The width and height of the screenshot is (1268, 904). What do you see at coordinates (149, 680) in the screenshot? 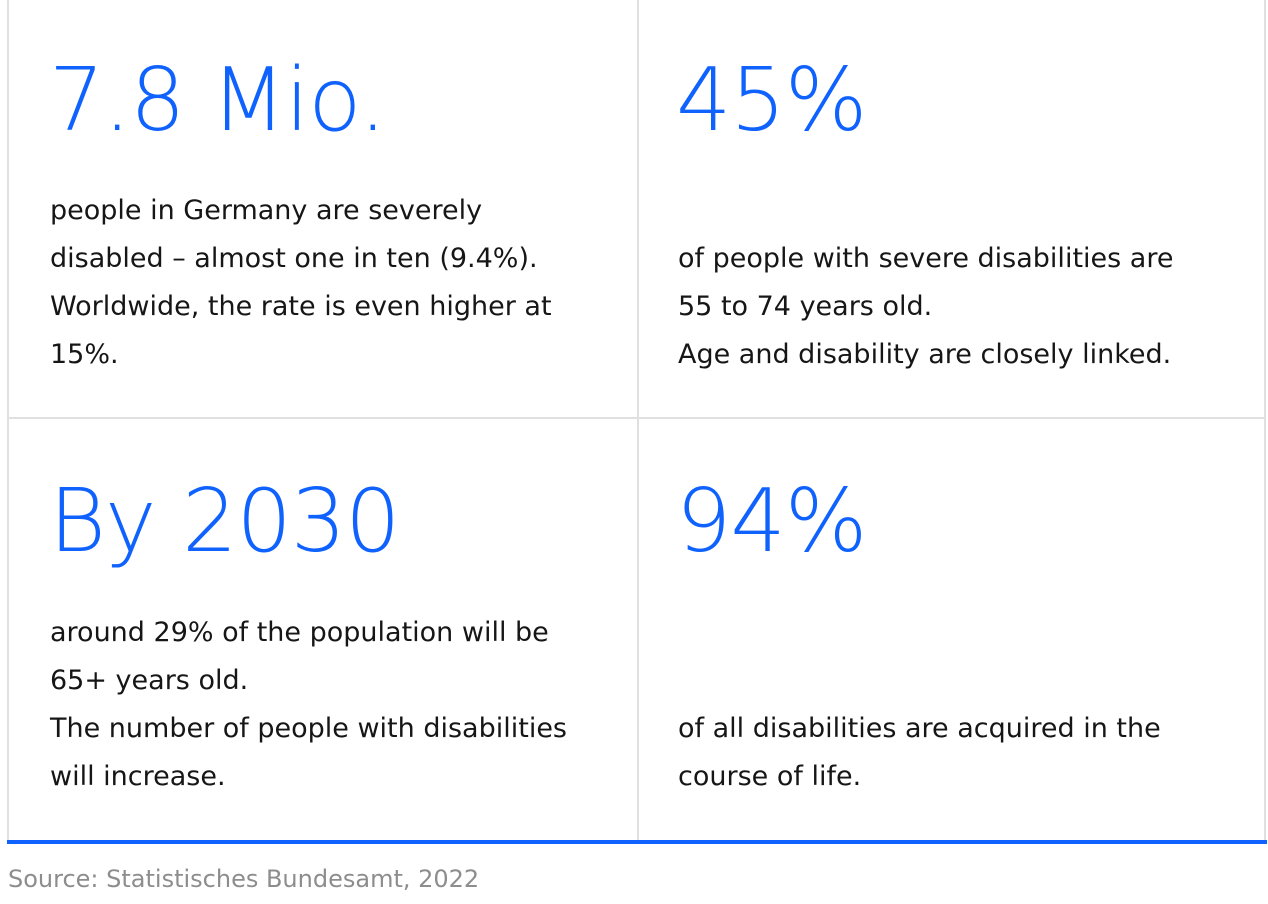
I see `stat-description-line: 65+ years old.` at bounding box center [149, 680].